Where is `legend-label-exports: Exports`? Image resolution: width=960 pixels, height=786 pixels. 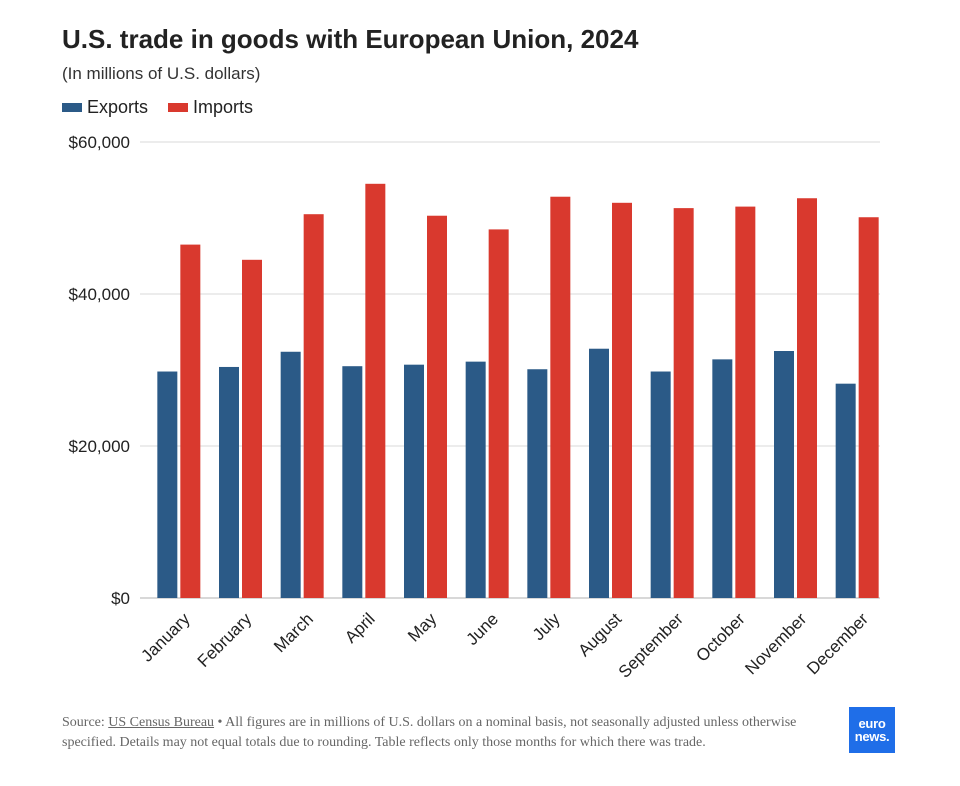 legend-label-exports: Exports is located at coordinates (118, 107).